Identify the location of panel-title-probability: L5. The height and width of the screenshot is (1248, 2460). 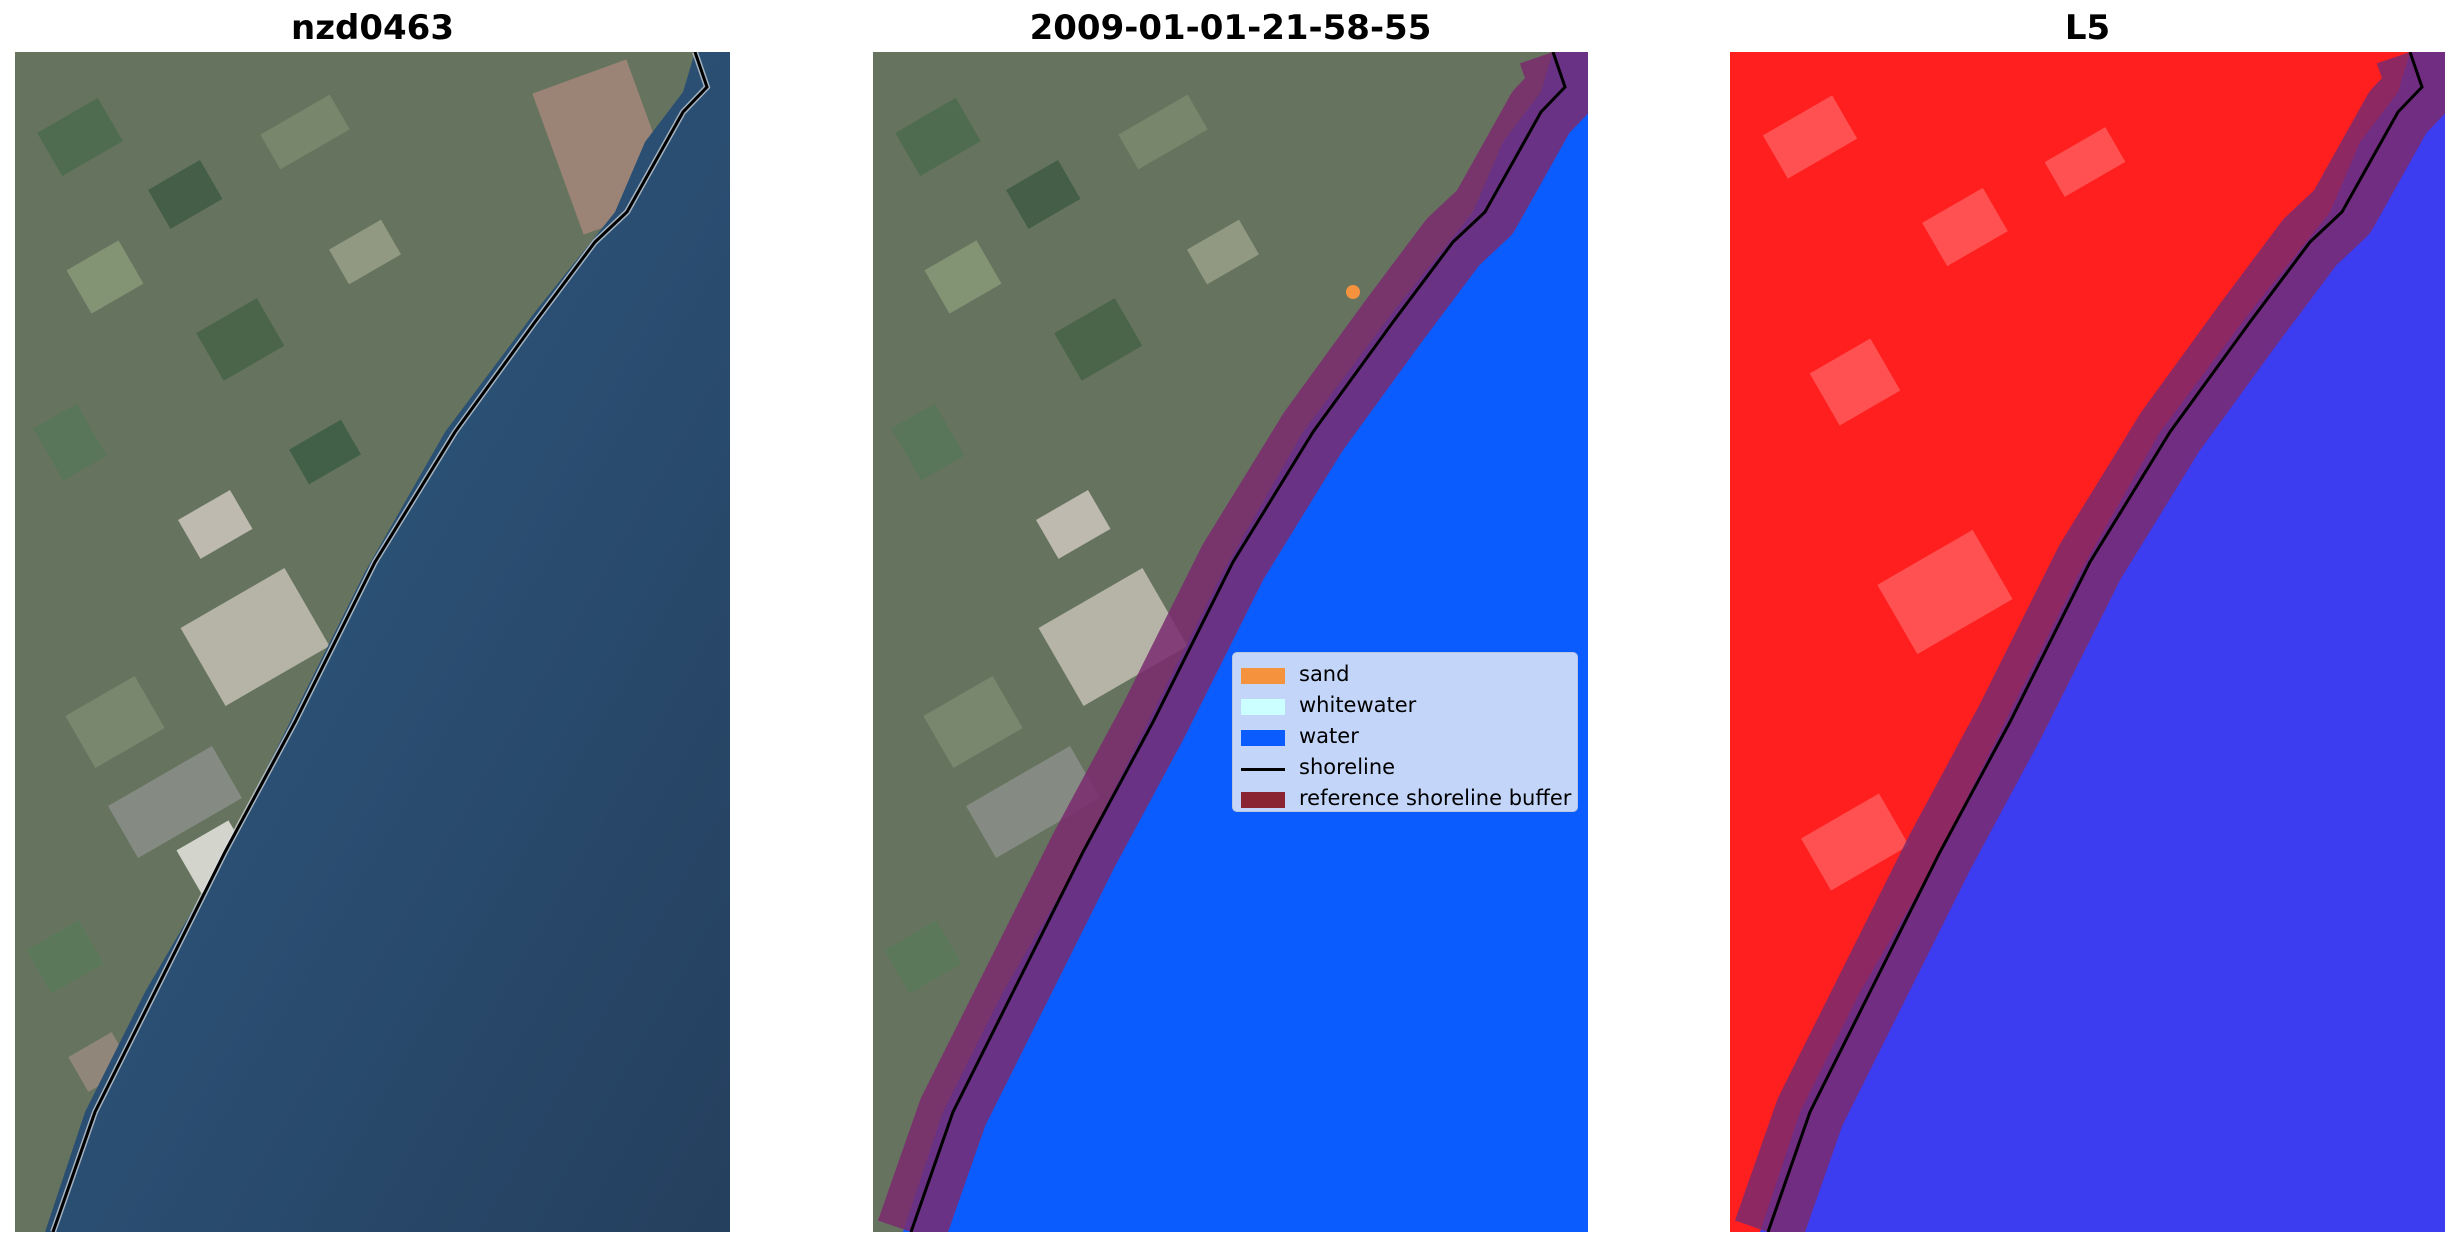
(2087, 28).